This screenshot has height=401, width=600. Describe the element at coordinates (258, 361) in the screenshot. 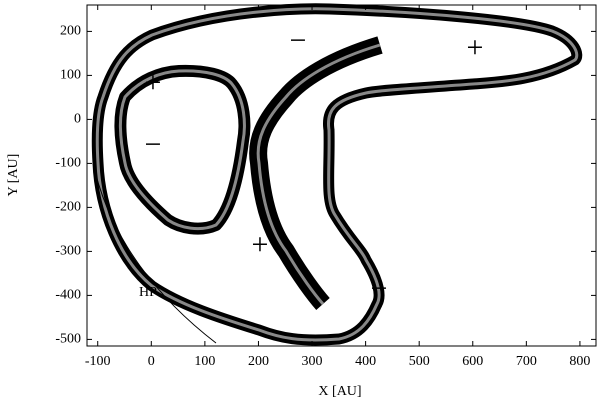

I see `x-tick-label: 200` at that location.